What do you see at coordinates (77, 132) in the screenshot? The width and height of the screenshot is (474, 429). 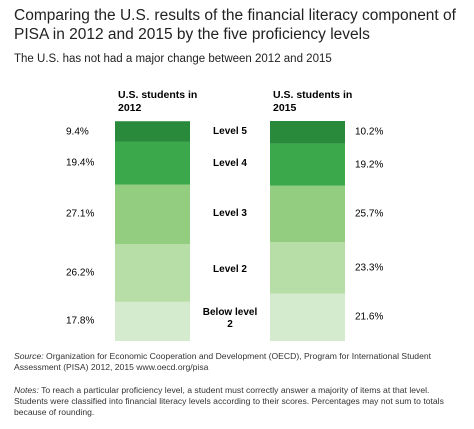 I see `value-label: 9.4%` at bounding box center [77, 132].